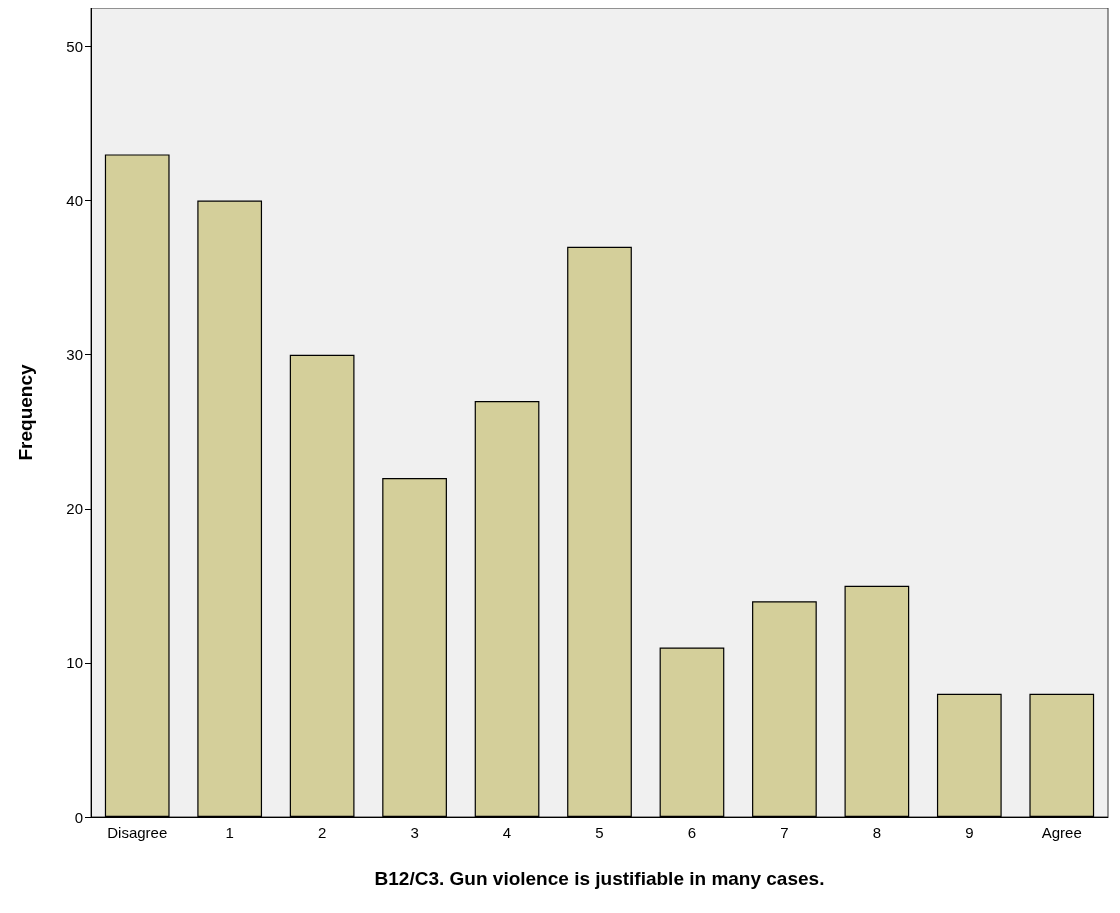 The width and height of the screenshot is (1120, 913). I want to click on x-tick-label: 5, so click(599, 832).